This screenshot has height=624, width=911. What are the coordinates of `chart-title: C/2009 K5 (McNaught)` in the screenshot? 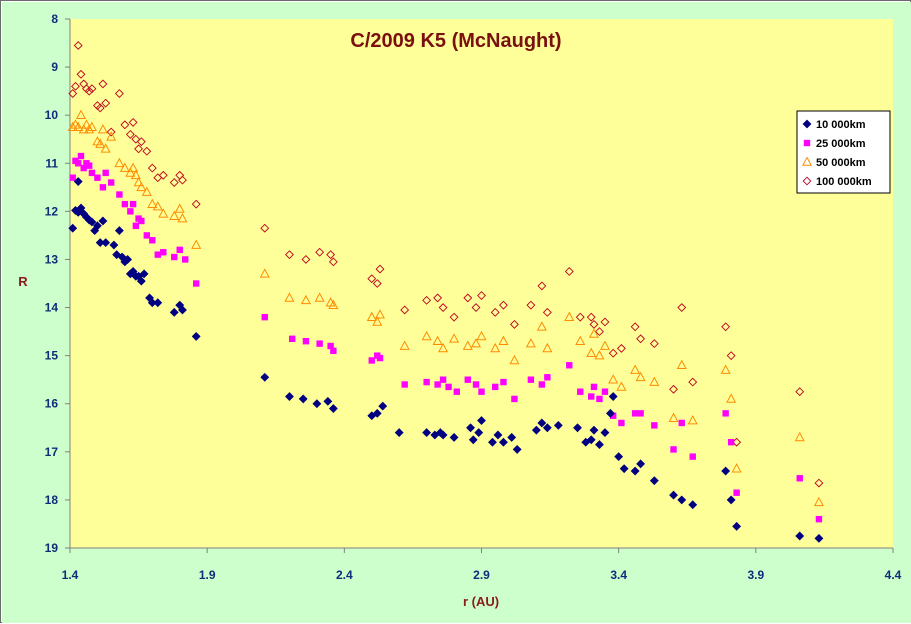 It's located at (455, 41).